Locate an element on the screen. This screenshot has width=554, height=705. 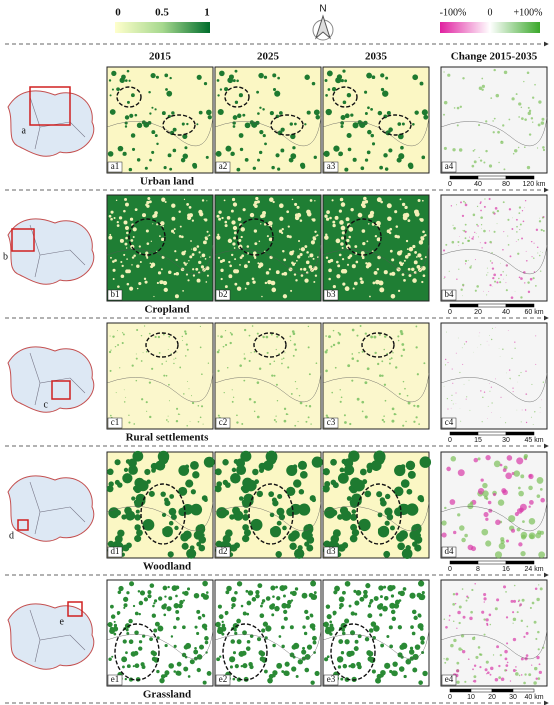
district-lines is located at coordinates (57, 123).